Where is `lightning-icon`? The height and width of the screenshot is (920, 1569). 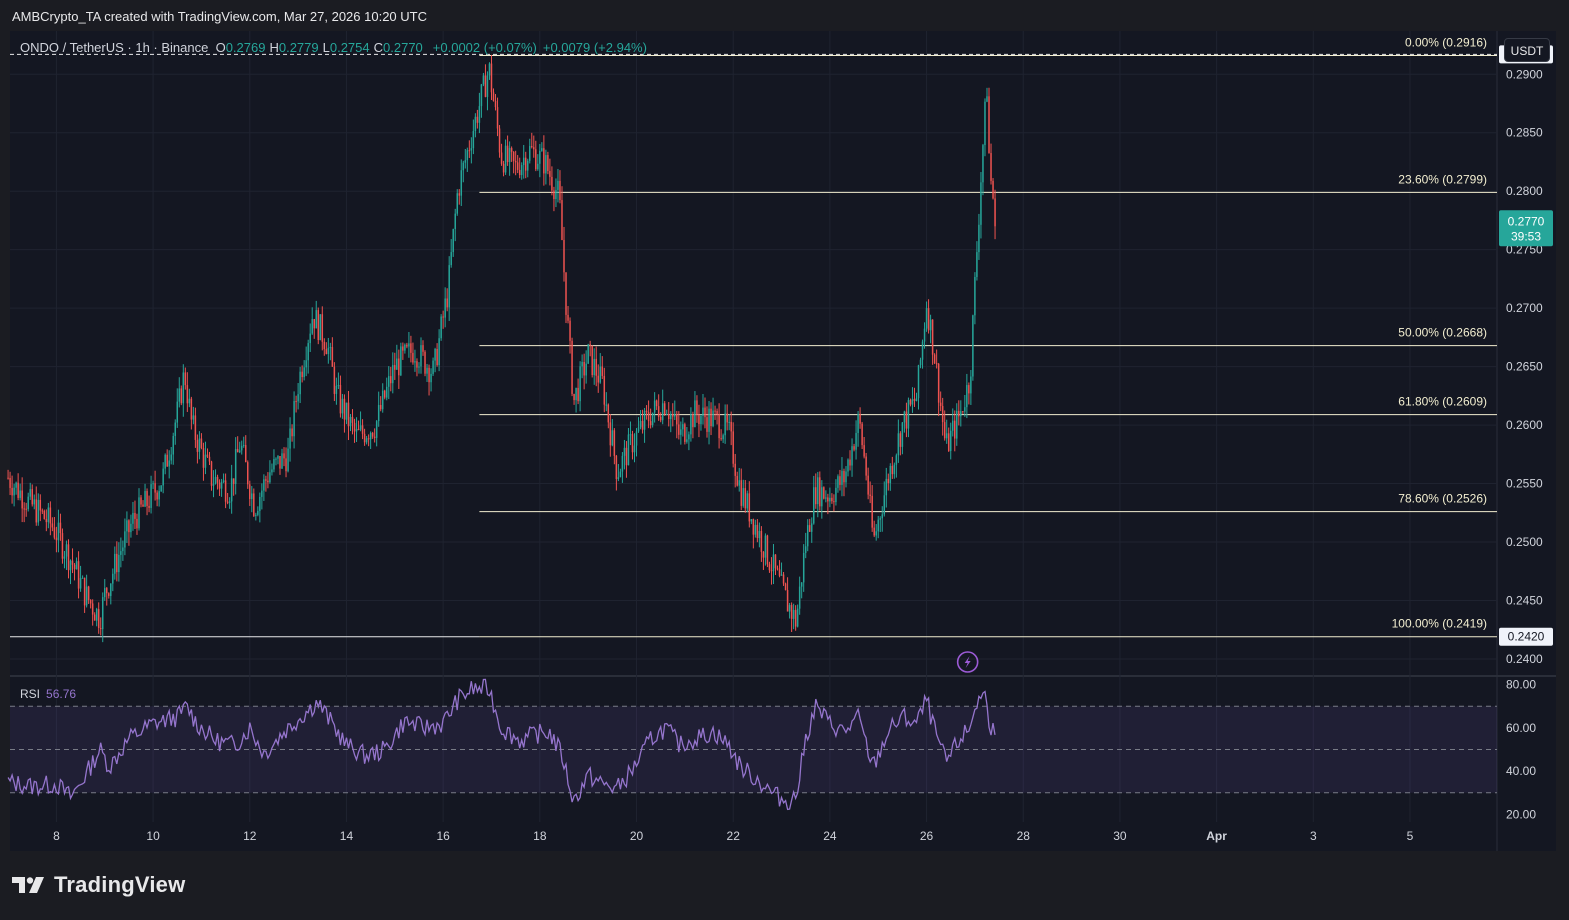
lightning-icon is located at coordinates (967, 662).